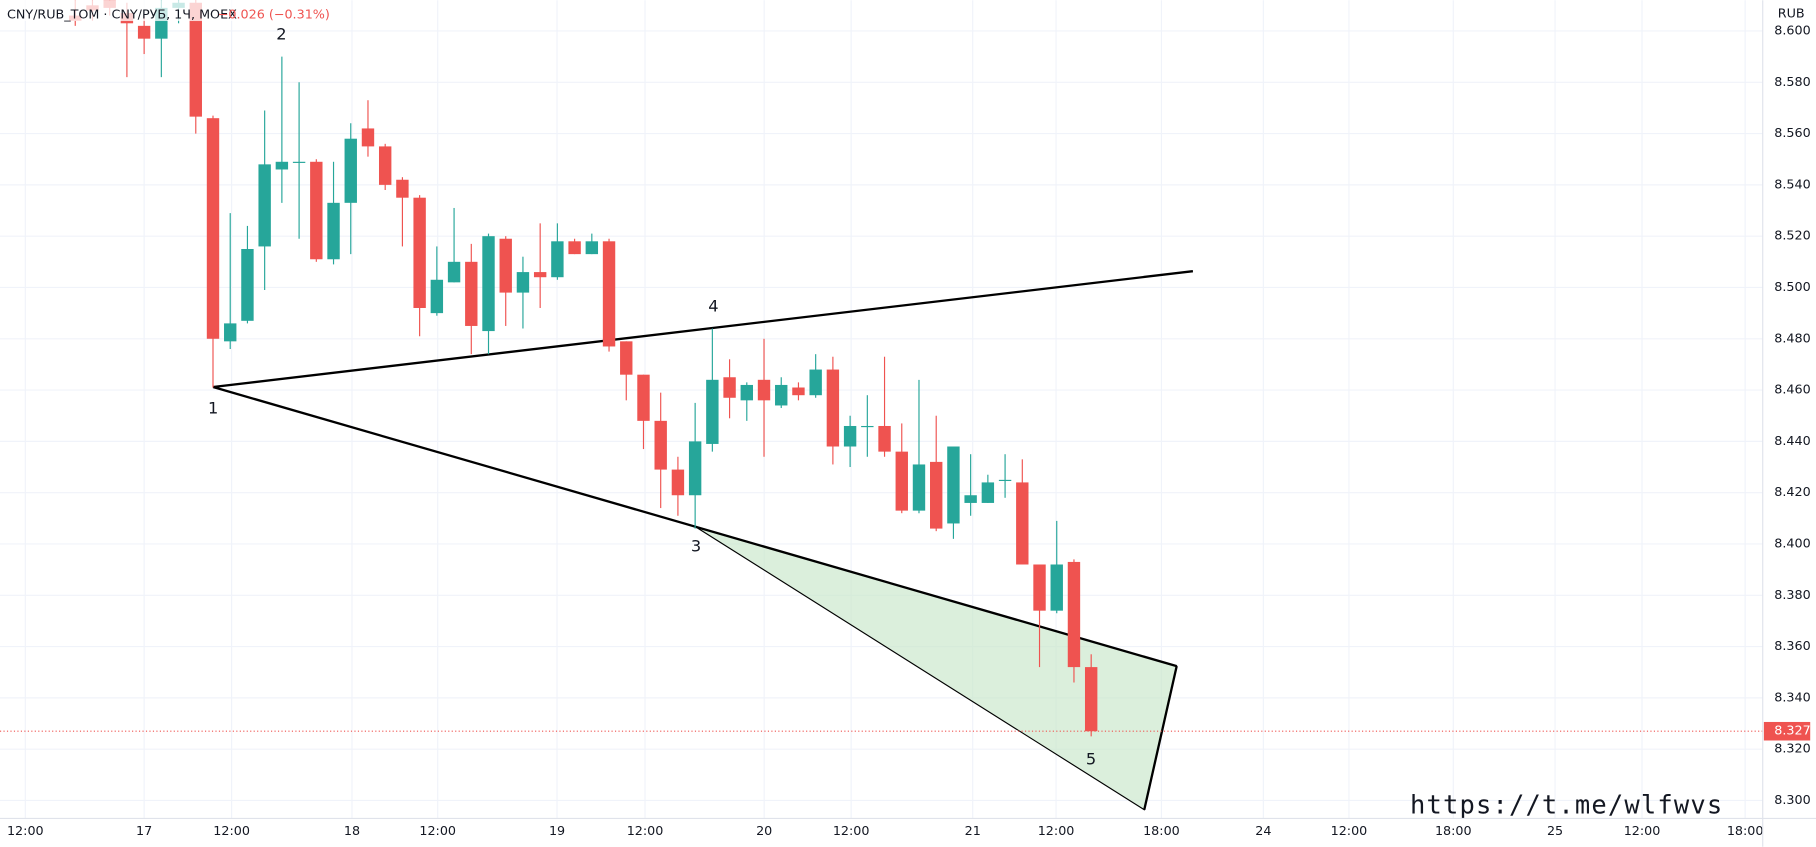 The image size is (1816, 847). What do you see at coordinates (1792, 492) in the screenshot?
I see `y-tick-label: 8.420` at bounding box center [1792, 492].